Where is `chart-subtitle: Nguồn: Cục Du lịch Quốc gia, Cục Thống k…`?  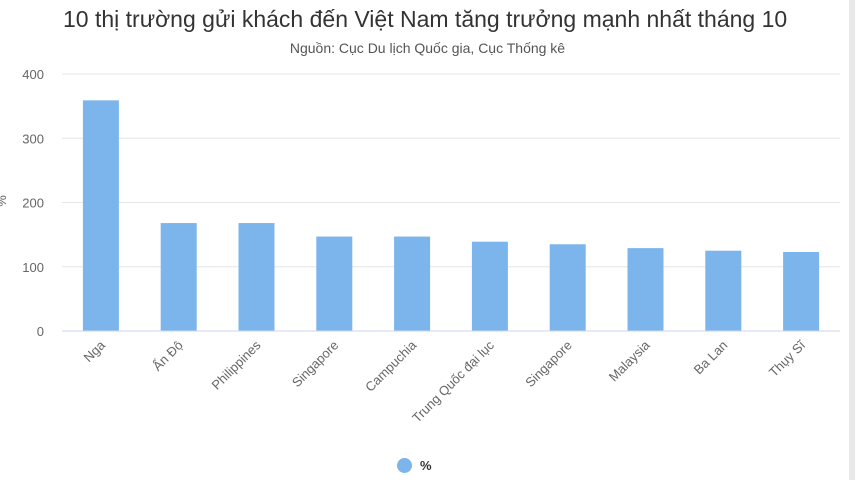
chart-subtitle: Nguồn: Cục Du lịch Quốc gia, Cục Thống k… is located at coordinates (427, 48).